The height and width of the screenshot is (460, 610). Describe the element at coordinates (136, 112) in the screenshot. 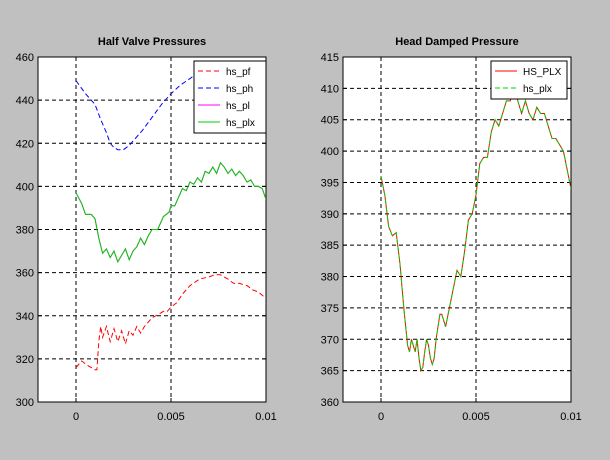

I see `series-line-hs_ph` at that location.